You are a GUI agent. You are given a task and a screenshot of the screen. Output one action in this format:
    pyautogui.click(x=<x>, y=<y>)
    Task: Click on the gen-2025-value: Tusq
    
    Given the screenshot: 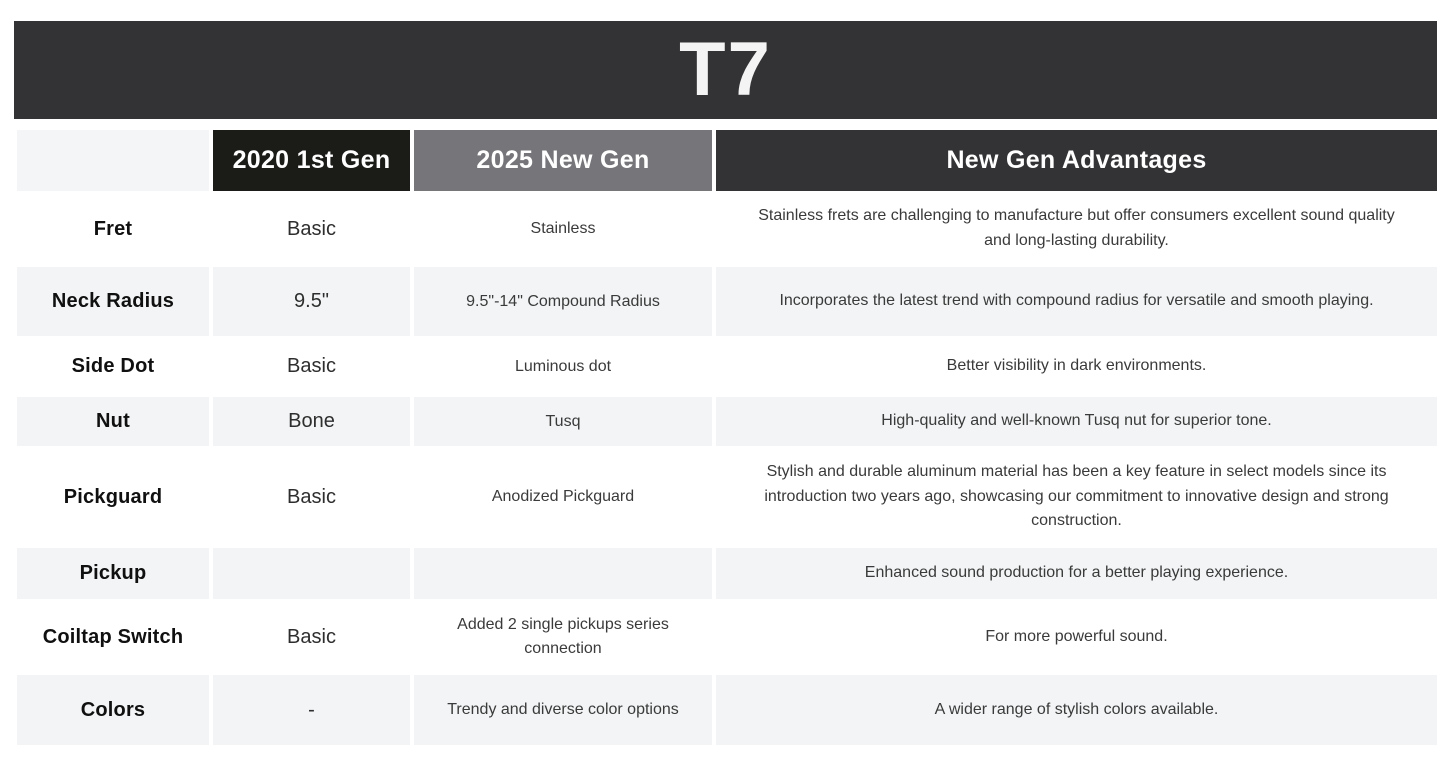 What is the action you would take?
    pyautogui.click(x=563, y=421)
    